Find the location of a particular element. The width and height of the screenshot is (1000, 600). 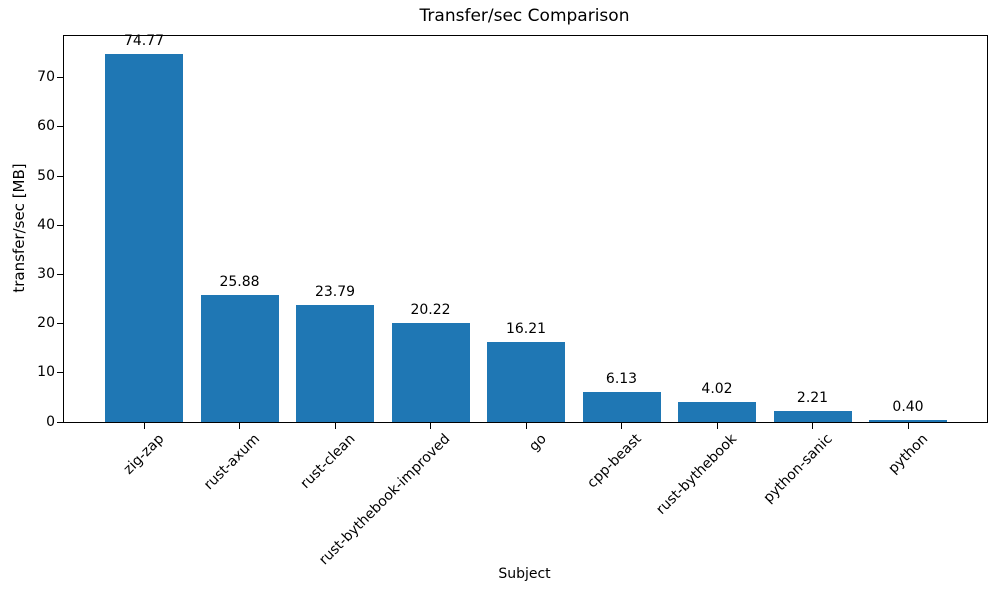

y-tick-label: 70 is located at coordinates (46, 77).